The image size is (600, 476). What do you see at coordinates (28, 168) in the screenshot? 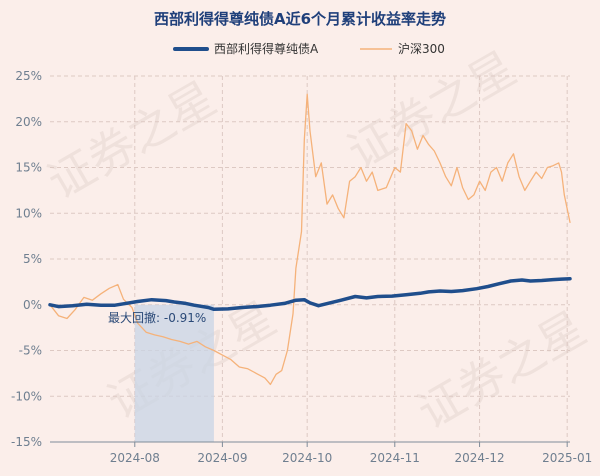
I see `y-tick-label: 15%` at bounding box center [28, 168].